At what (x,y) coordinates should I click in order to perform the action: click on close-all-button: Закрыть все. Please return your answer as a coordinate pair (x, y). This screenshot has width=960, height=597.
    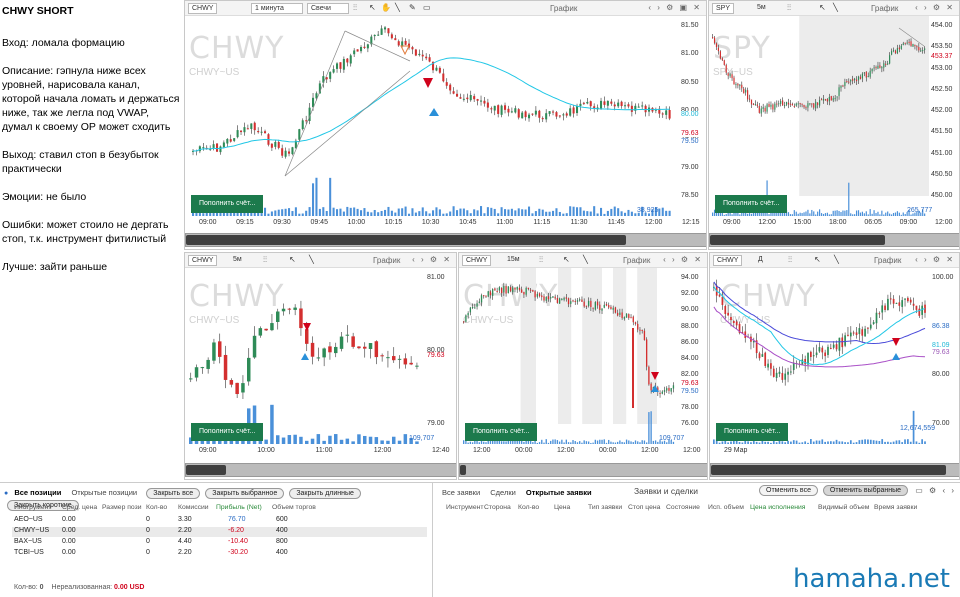
    Looking at the image, I should click on (173, 493).